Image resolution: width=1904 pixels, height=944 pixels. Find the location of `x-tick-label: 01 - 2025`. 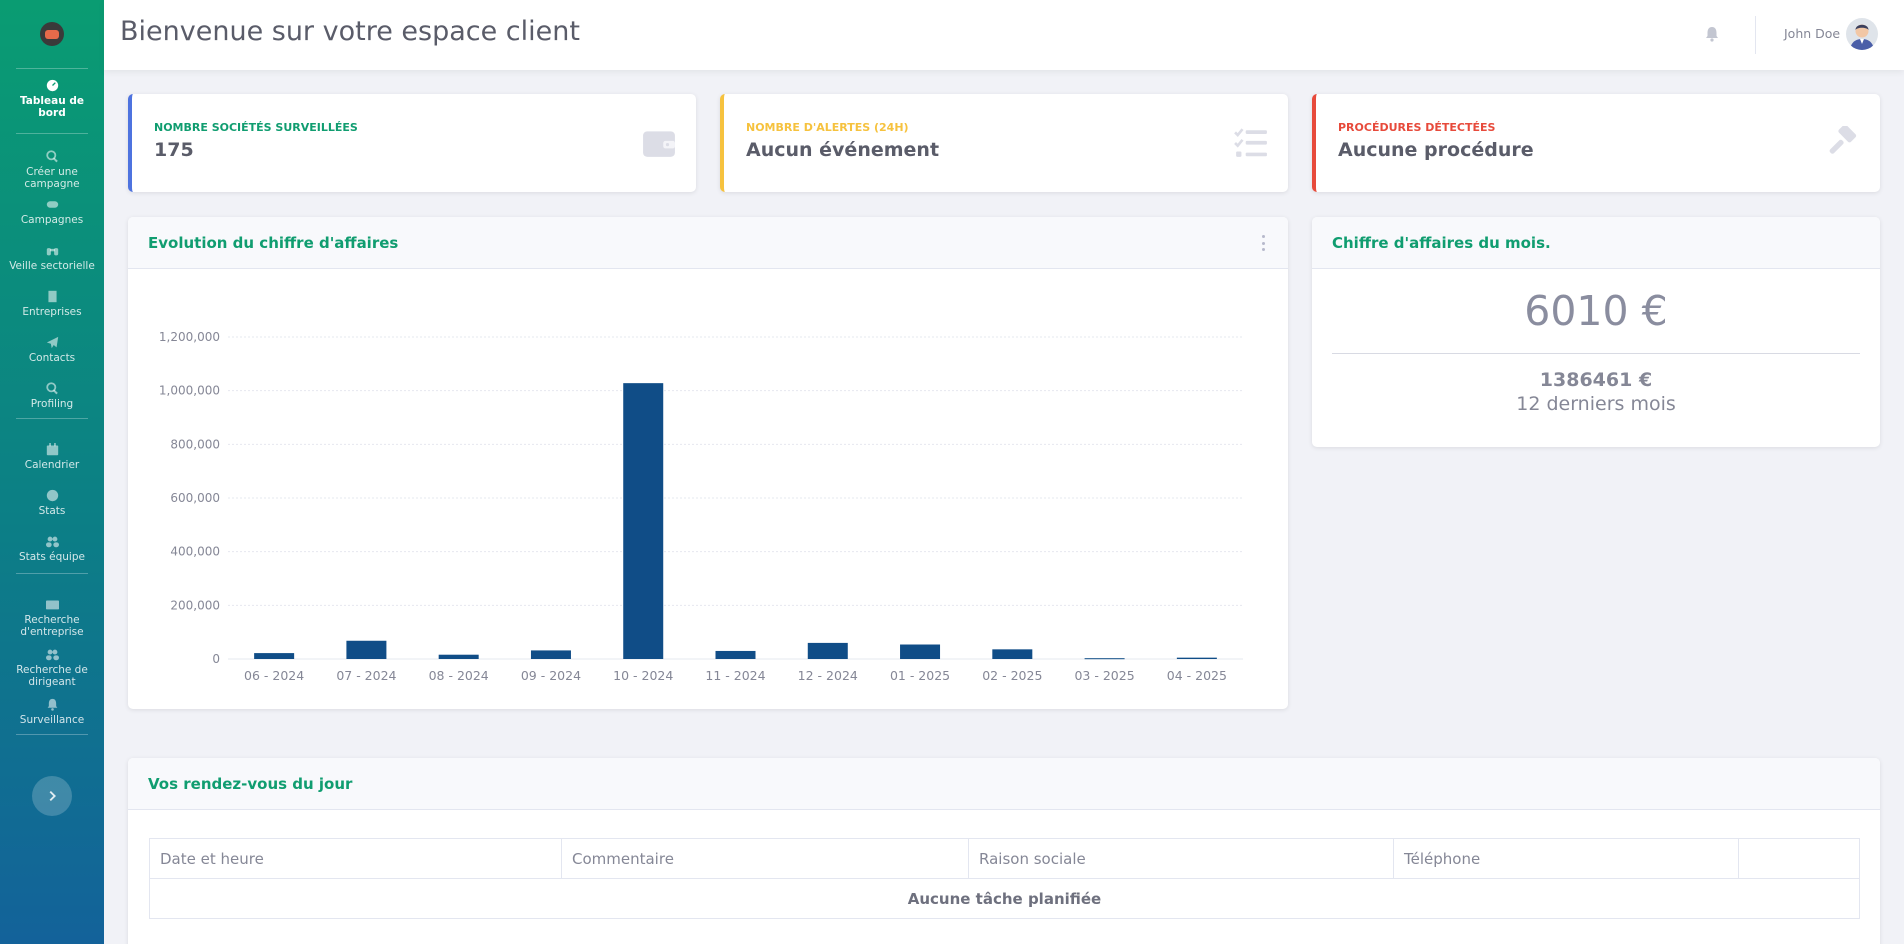

x-tick-label: 01 - 2025 is located at coordinates (920, 675).